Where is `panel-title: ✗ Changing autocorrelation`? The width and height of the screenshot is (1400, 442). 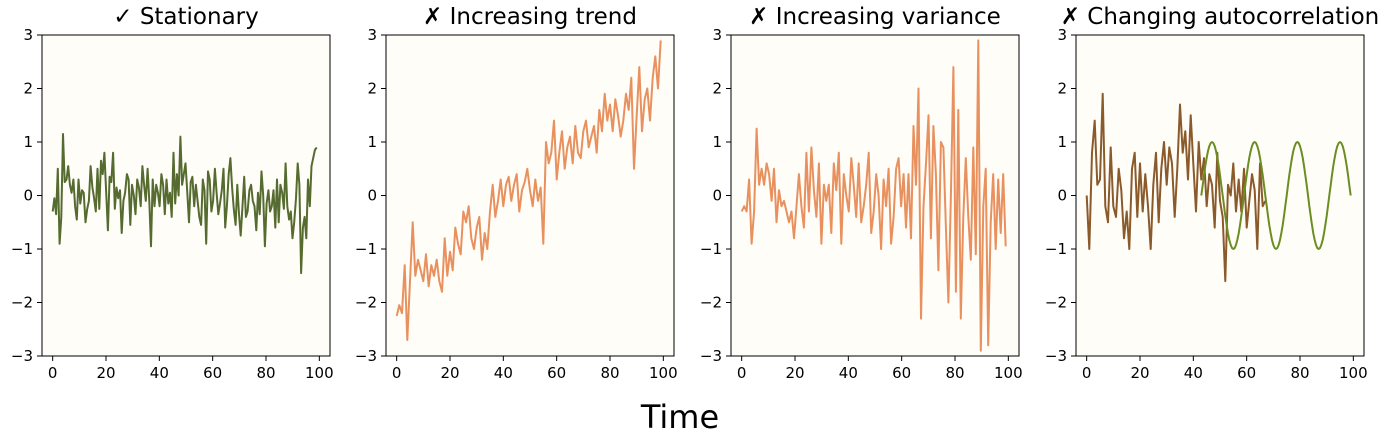 panel-title: ✗ Changing autocorrelation is located at coordinates (1220, 17).